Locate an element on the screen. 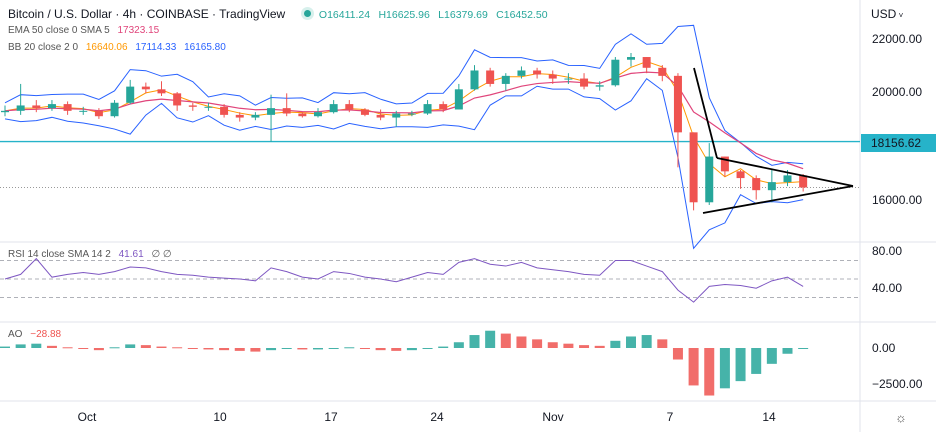 The height and width of the screenshot is (432, 936). chevron-down-icon: ˅ is located at coordinates (900, 15).